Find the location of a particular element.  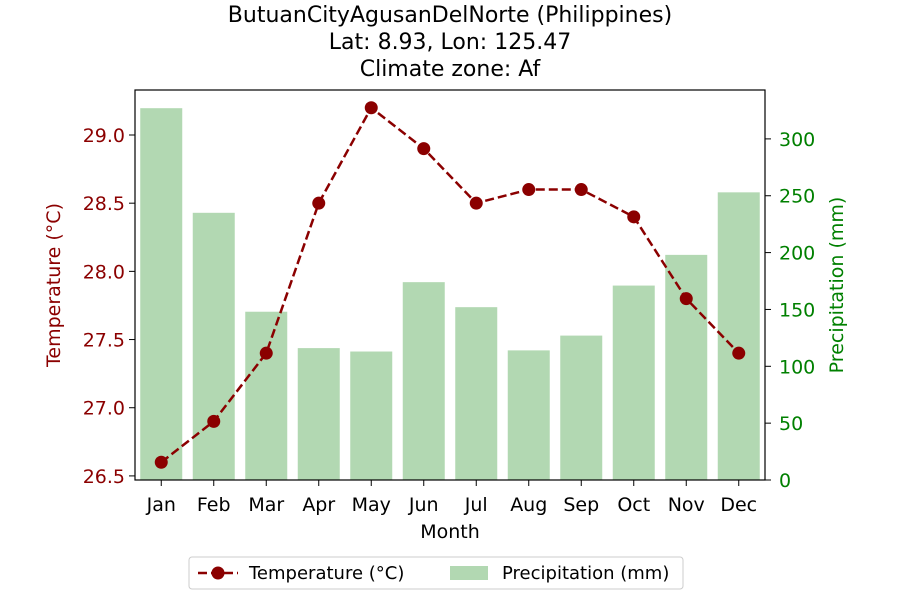

x-tick-label: Jun is located at coordinates (423, 505).